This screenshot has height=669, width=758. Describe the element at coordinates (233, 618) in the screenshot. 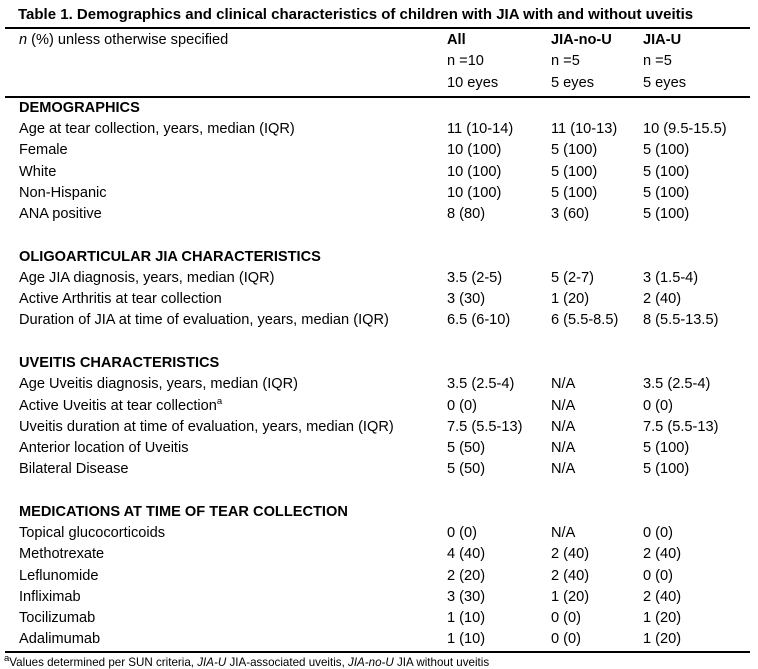

I see `row-label: Tocilizumab` at that location.